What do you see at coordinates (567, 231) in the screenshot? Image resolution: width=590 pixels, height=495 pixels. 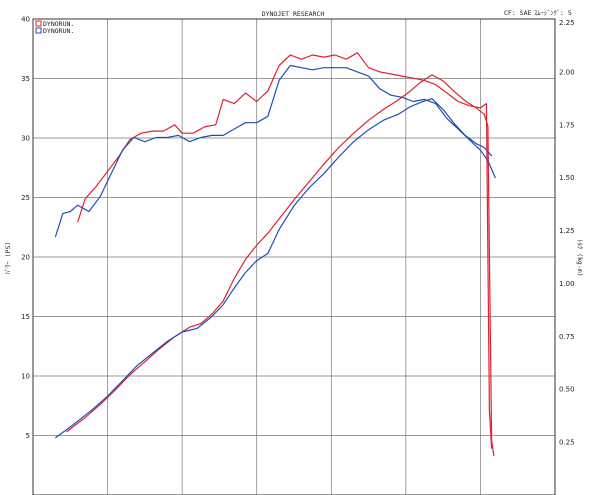 I see `y2-tick-label: 1.25` at bounding box center [567, 231].